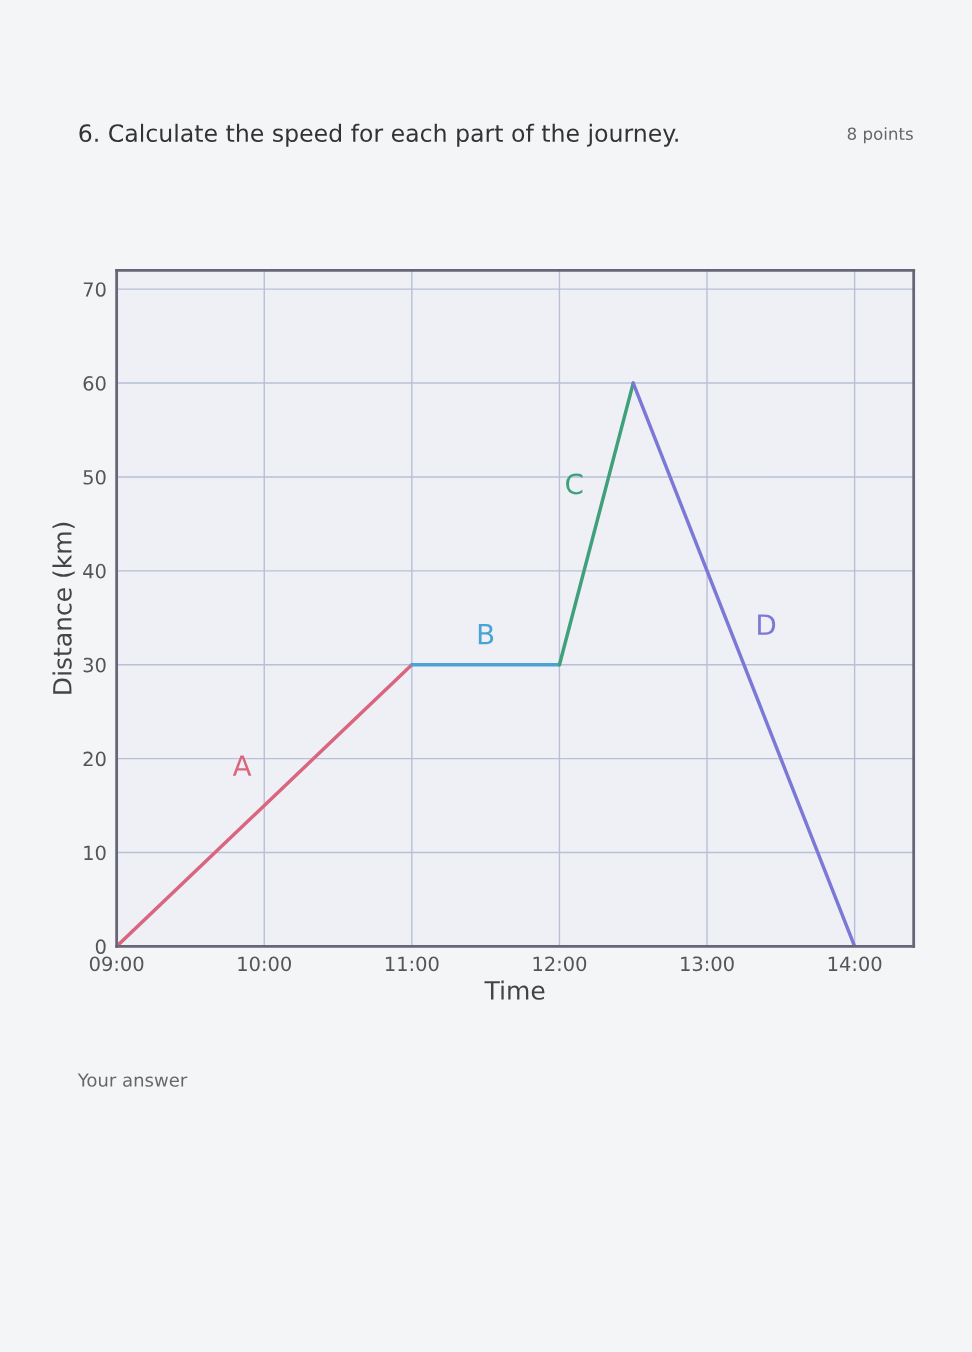  I want to click on series-label: B, so click(486, 634).